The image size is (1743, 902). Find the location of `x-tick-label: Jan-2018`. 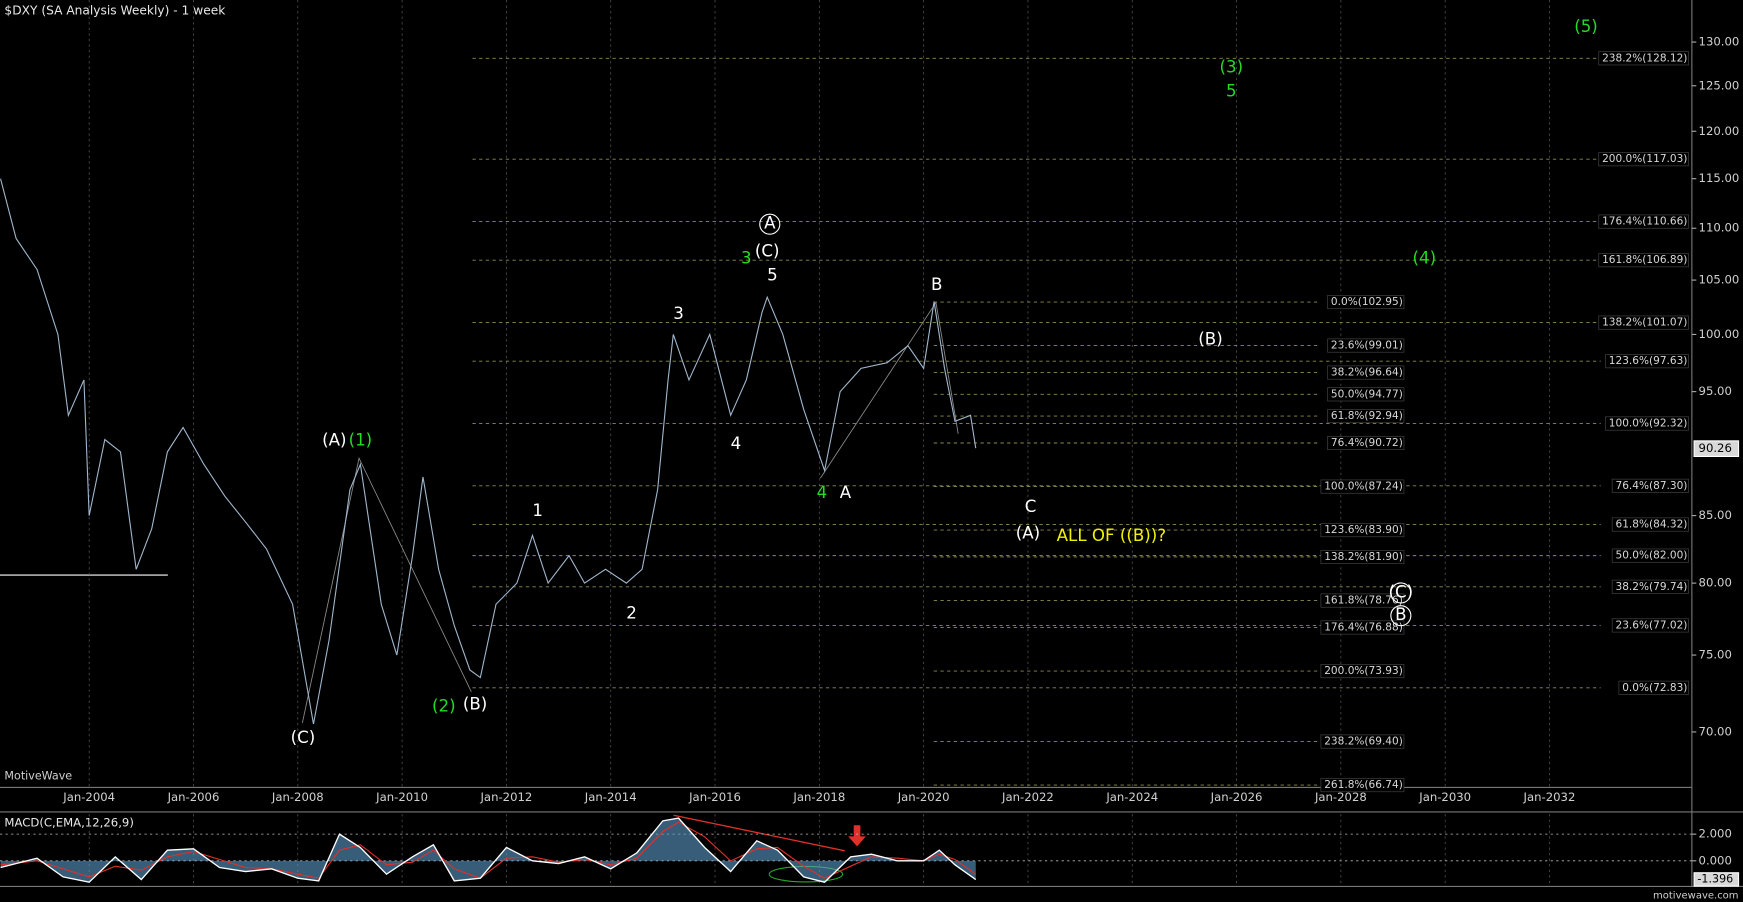

x-tick-label: Jan-2018 is located at coordinates (818, 797).